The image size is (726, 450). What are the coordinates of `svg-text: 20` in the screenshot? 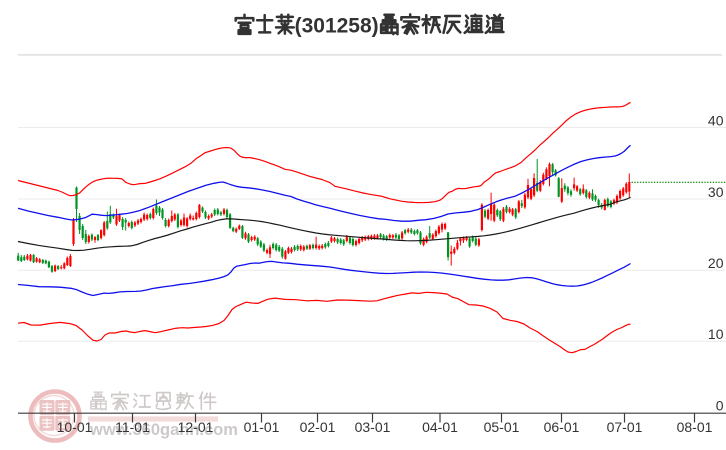 It's located at (716, 263).